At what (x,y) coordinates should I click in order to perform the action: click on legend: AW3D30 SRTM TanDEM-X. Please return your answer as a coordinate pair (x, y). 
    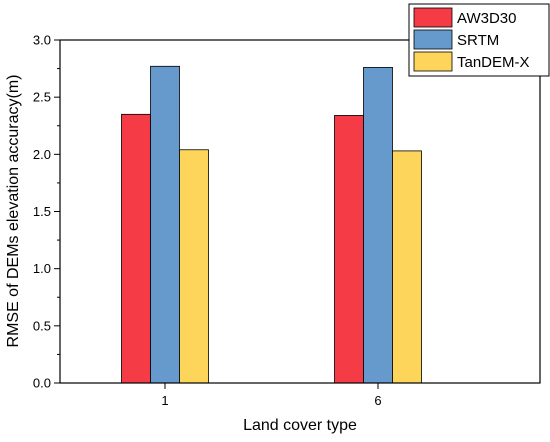
    Looking at the image, I should click on (479, 40).